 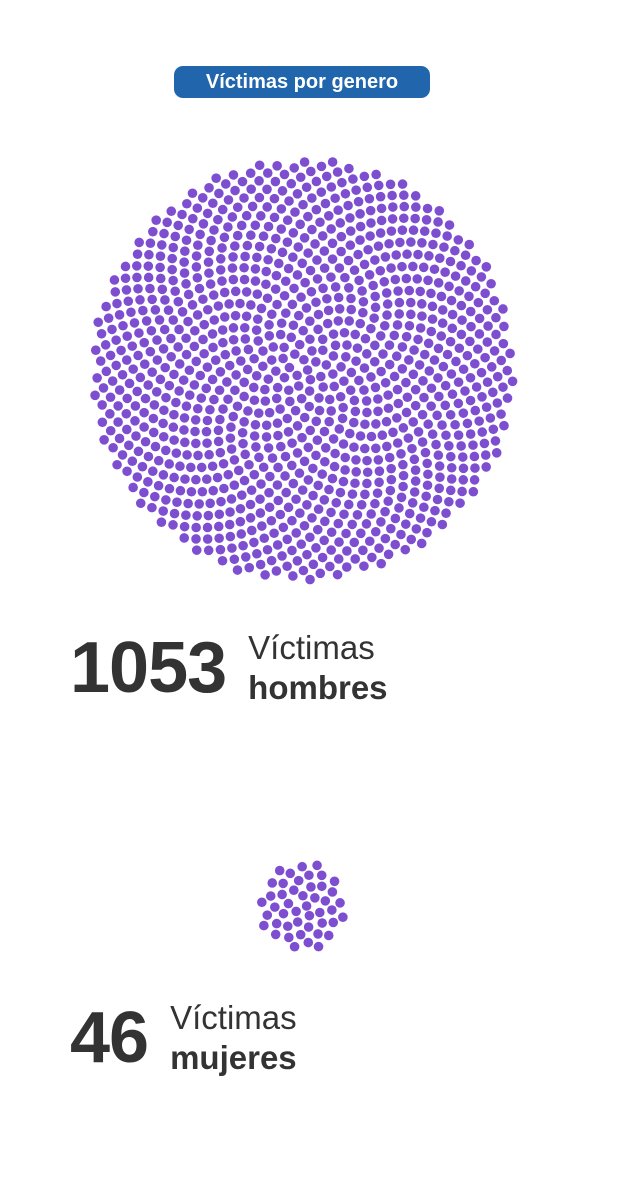 What do you see at coordinates (302, 906) in the screenshot?
I see `women-dot-cluster` at bounding box center [302, 906].